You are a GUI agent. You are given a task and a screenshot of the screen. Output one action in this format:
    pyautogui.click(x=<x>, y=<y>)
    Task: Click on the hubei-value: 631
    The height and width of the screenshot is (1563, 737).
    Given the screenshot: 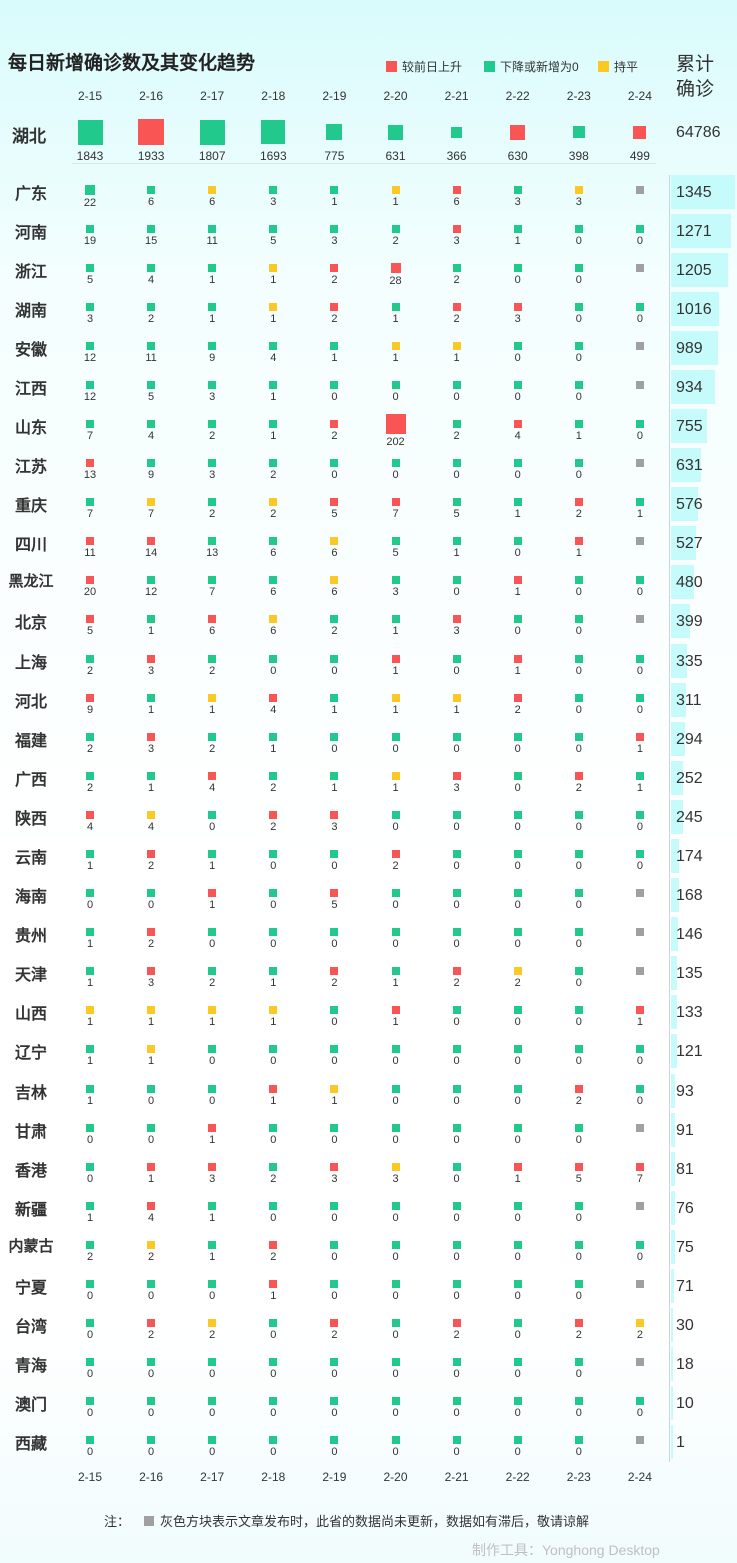 What is the action you would take?
    pyautogui.click(x=395, y=156)
    